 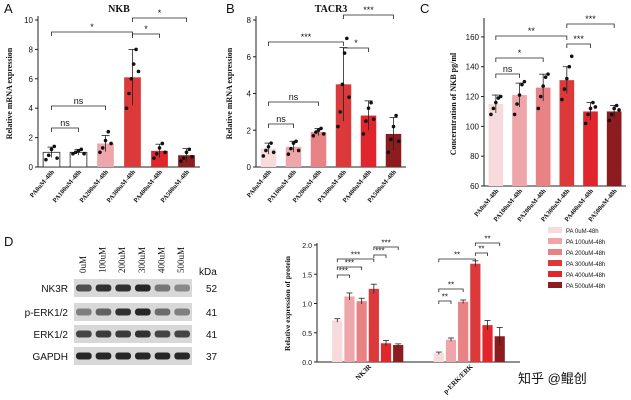 What do you see at coordinates (249, 20) in the screenshot?
I see `y-tick-label: 8` at bounding box center [249, 20].